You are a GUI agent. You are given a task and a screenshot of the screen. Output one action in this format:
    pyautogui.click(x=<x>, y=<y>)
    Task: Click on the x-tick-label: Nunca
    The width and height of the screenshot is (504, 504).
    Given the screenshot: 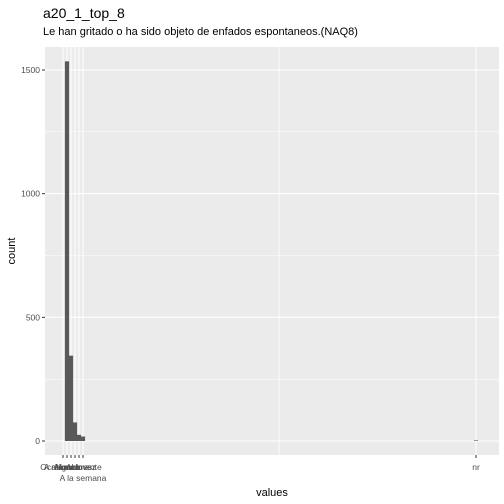 What is the action you would take?
    pyautogui.click(x=67, y=467)
    